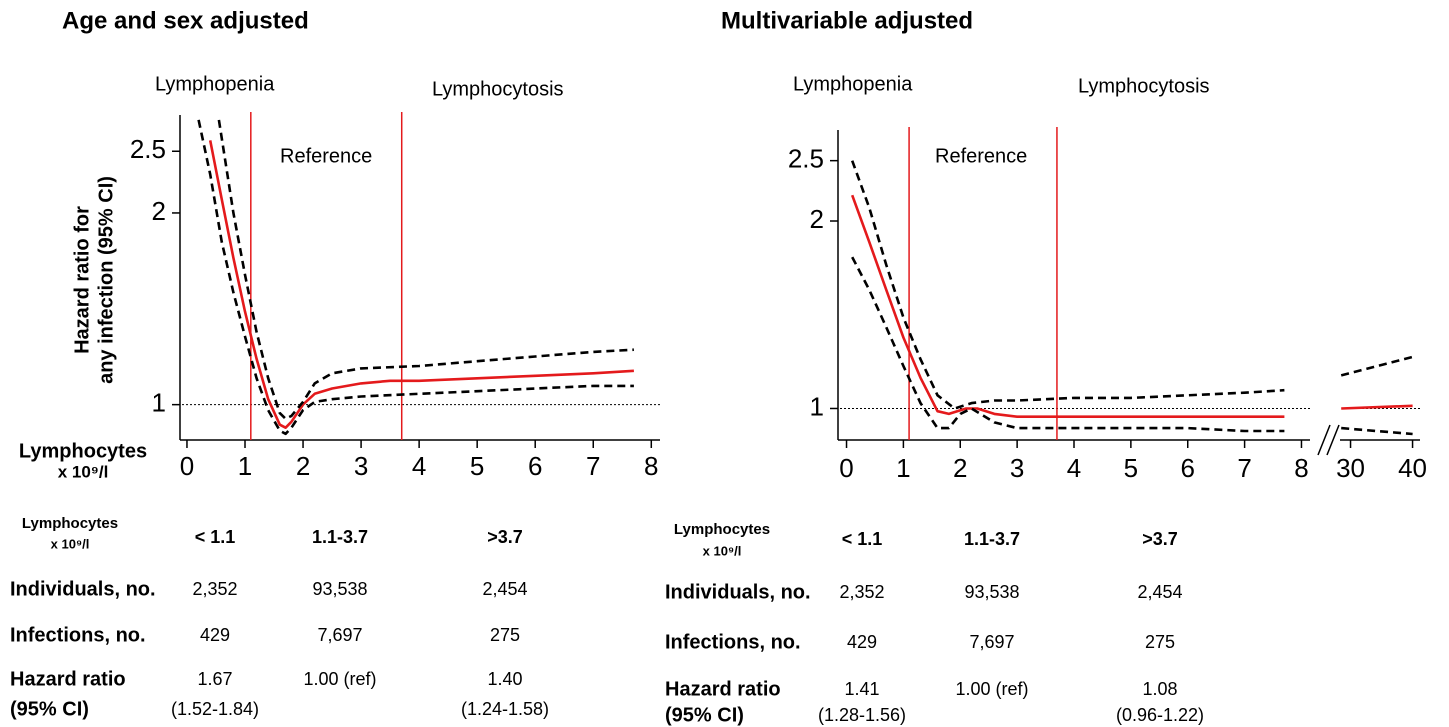 Image resolution: width=1449 pixels, height=727 pixels. What do you see at coordinates (94, 280) in the screenshot?
I see `y-axis-label: Hazard ratio for any infection (95% CI)` at bounding box center [94, 280].